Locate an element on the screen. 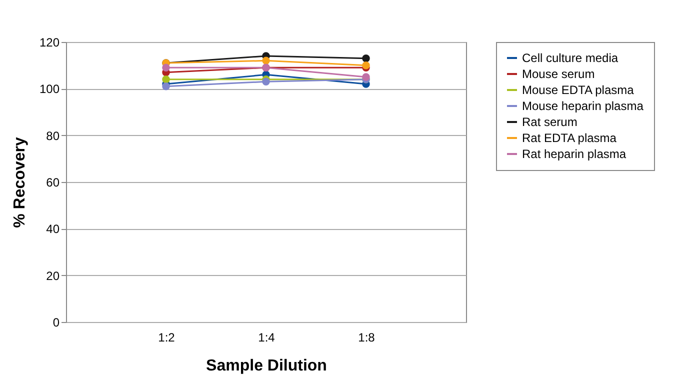  x-tick-label: 1:8 is located at coordinates (367, 337).